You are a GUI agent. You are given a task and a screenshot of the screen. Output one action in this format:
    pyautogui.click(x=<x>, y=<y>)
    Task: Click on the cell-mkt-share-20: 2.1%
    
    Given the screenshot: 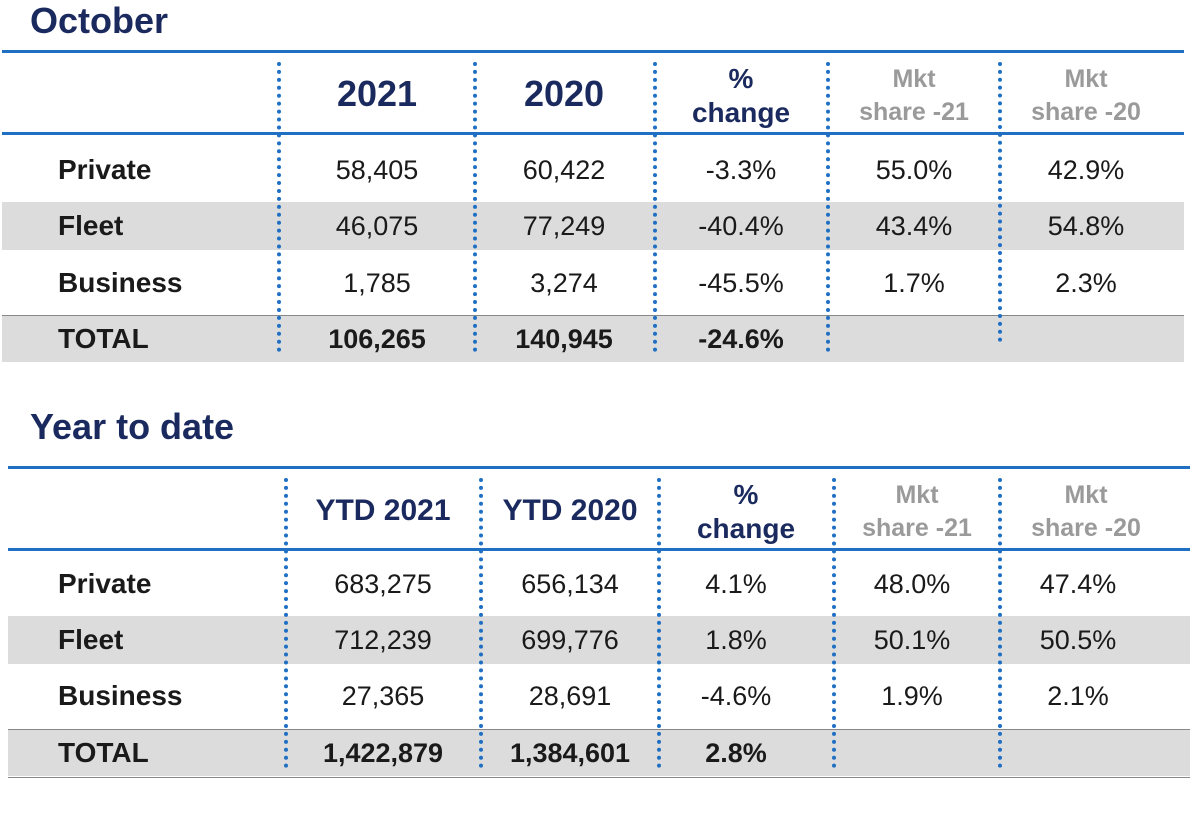 What is the action you would take?
    pyautogui.click(x=1078, y=695)
    